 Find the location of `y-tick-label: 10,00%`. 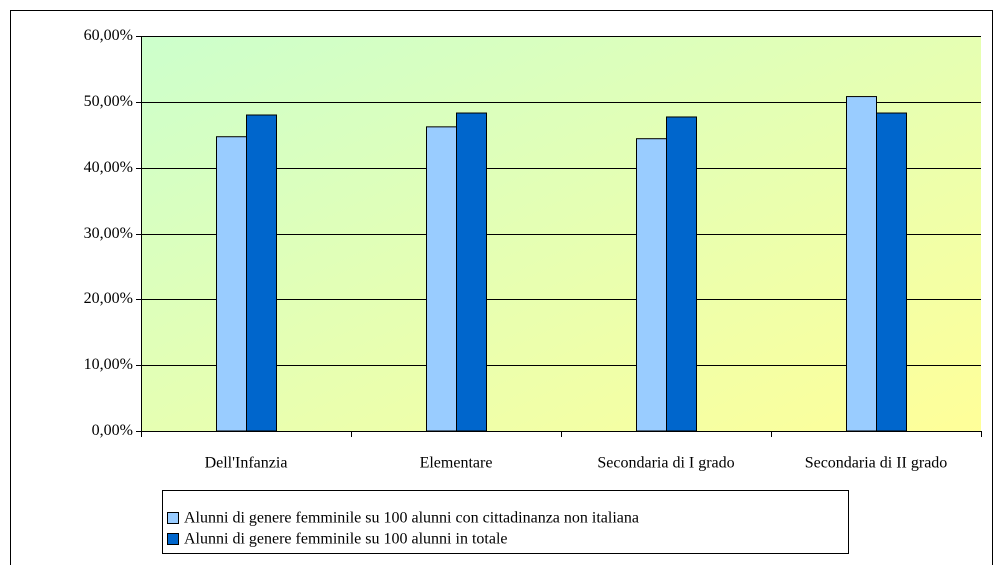

y-tick-label: 10,00% is located at coordinates (108, 364).